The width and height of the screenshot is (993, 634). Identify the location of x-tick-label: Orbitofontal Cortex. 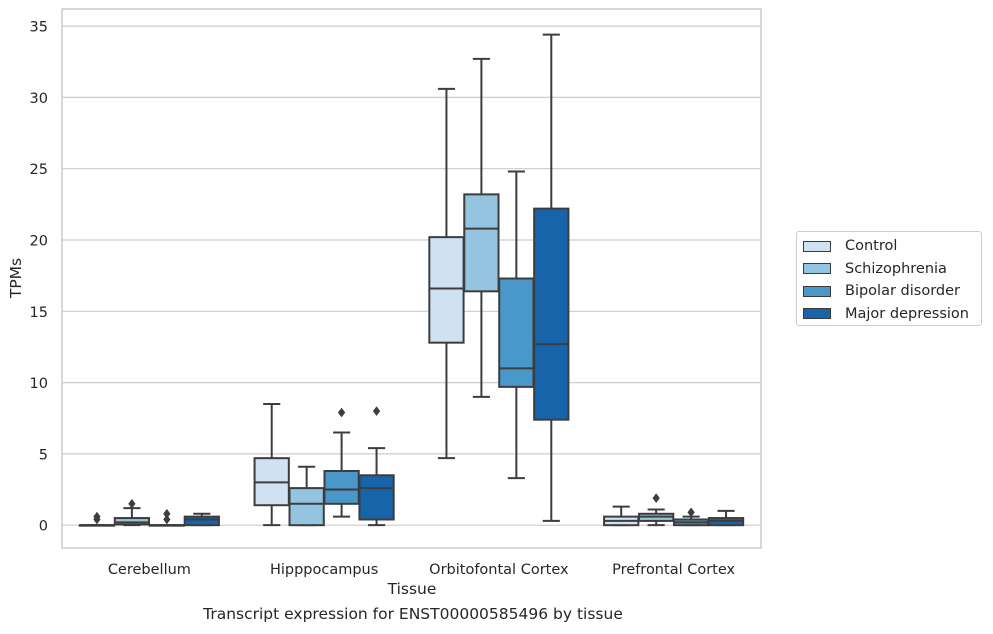
(499, 570).